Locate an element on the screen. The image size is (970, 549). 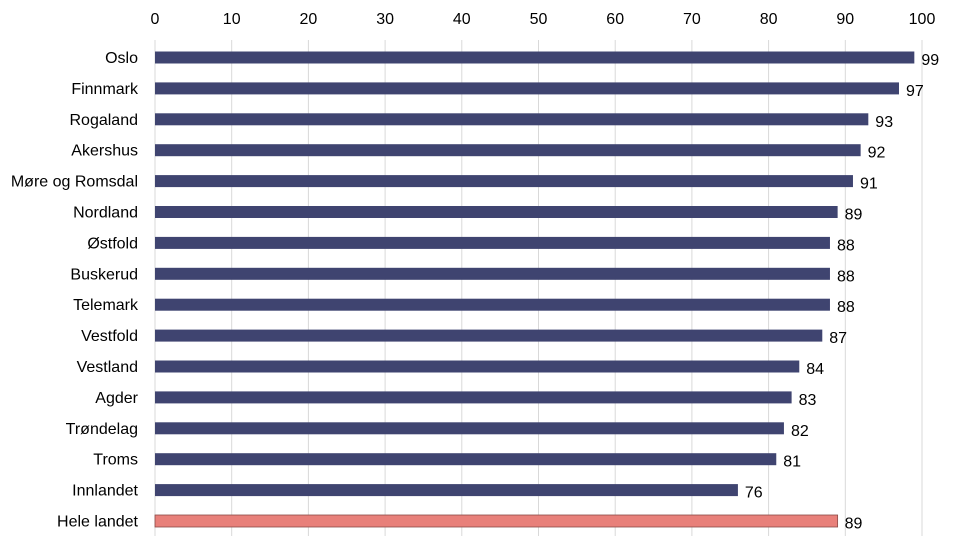
x-tick-label: 0 is located at coordinates (155, 19).